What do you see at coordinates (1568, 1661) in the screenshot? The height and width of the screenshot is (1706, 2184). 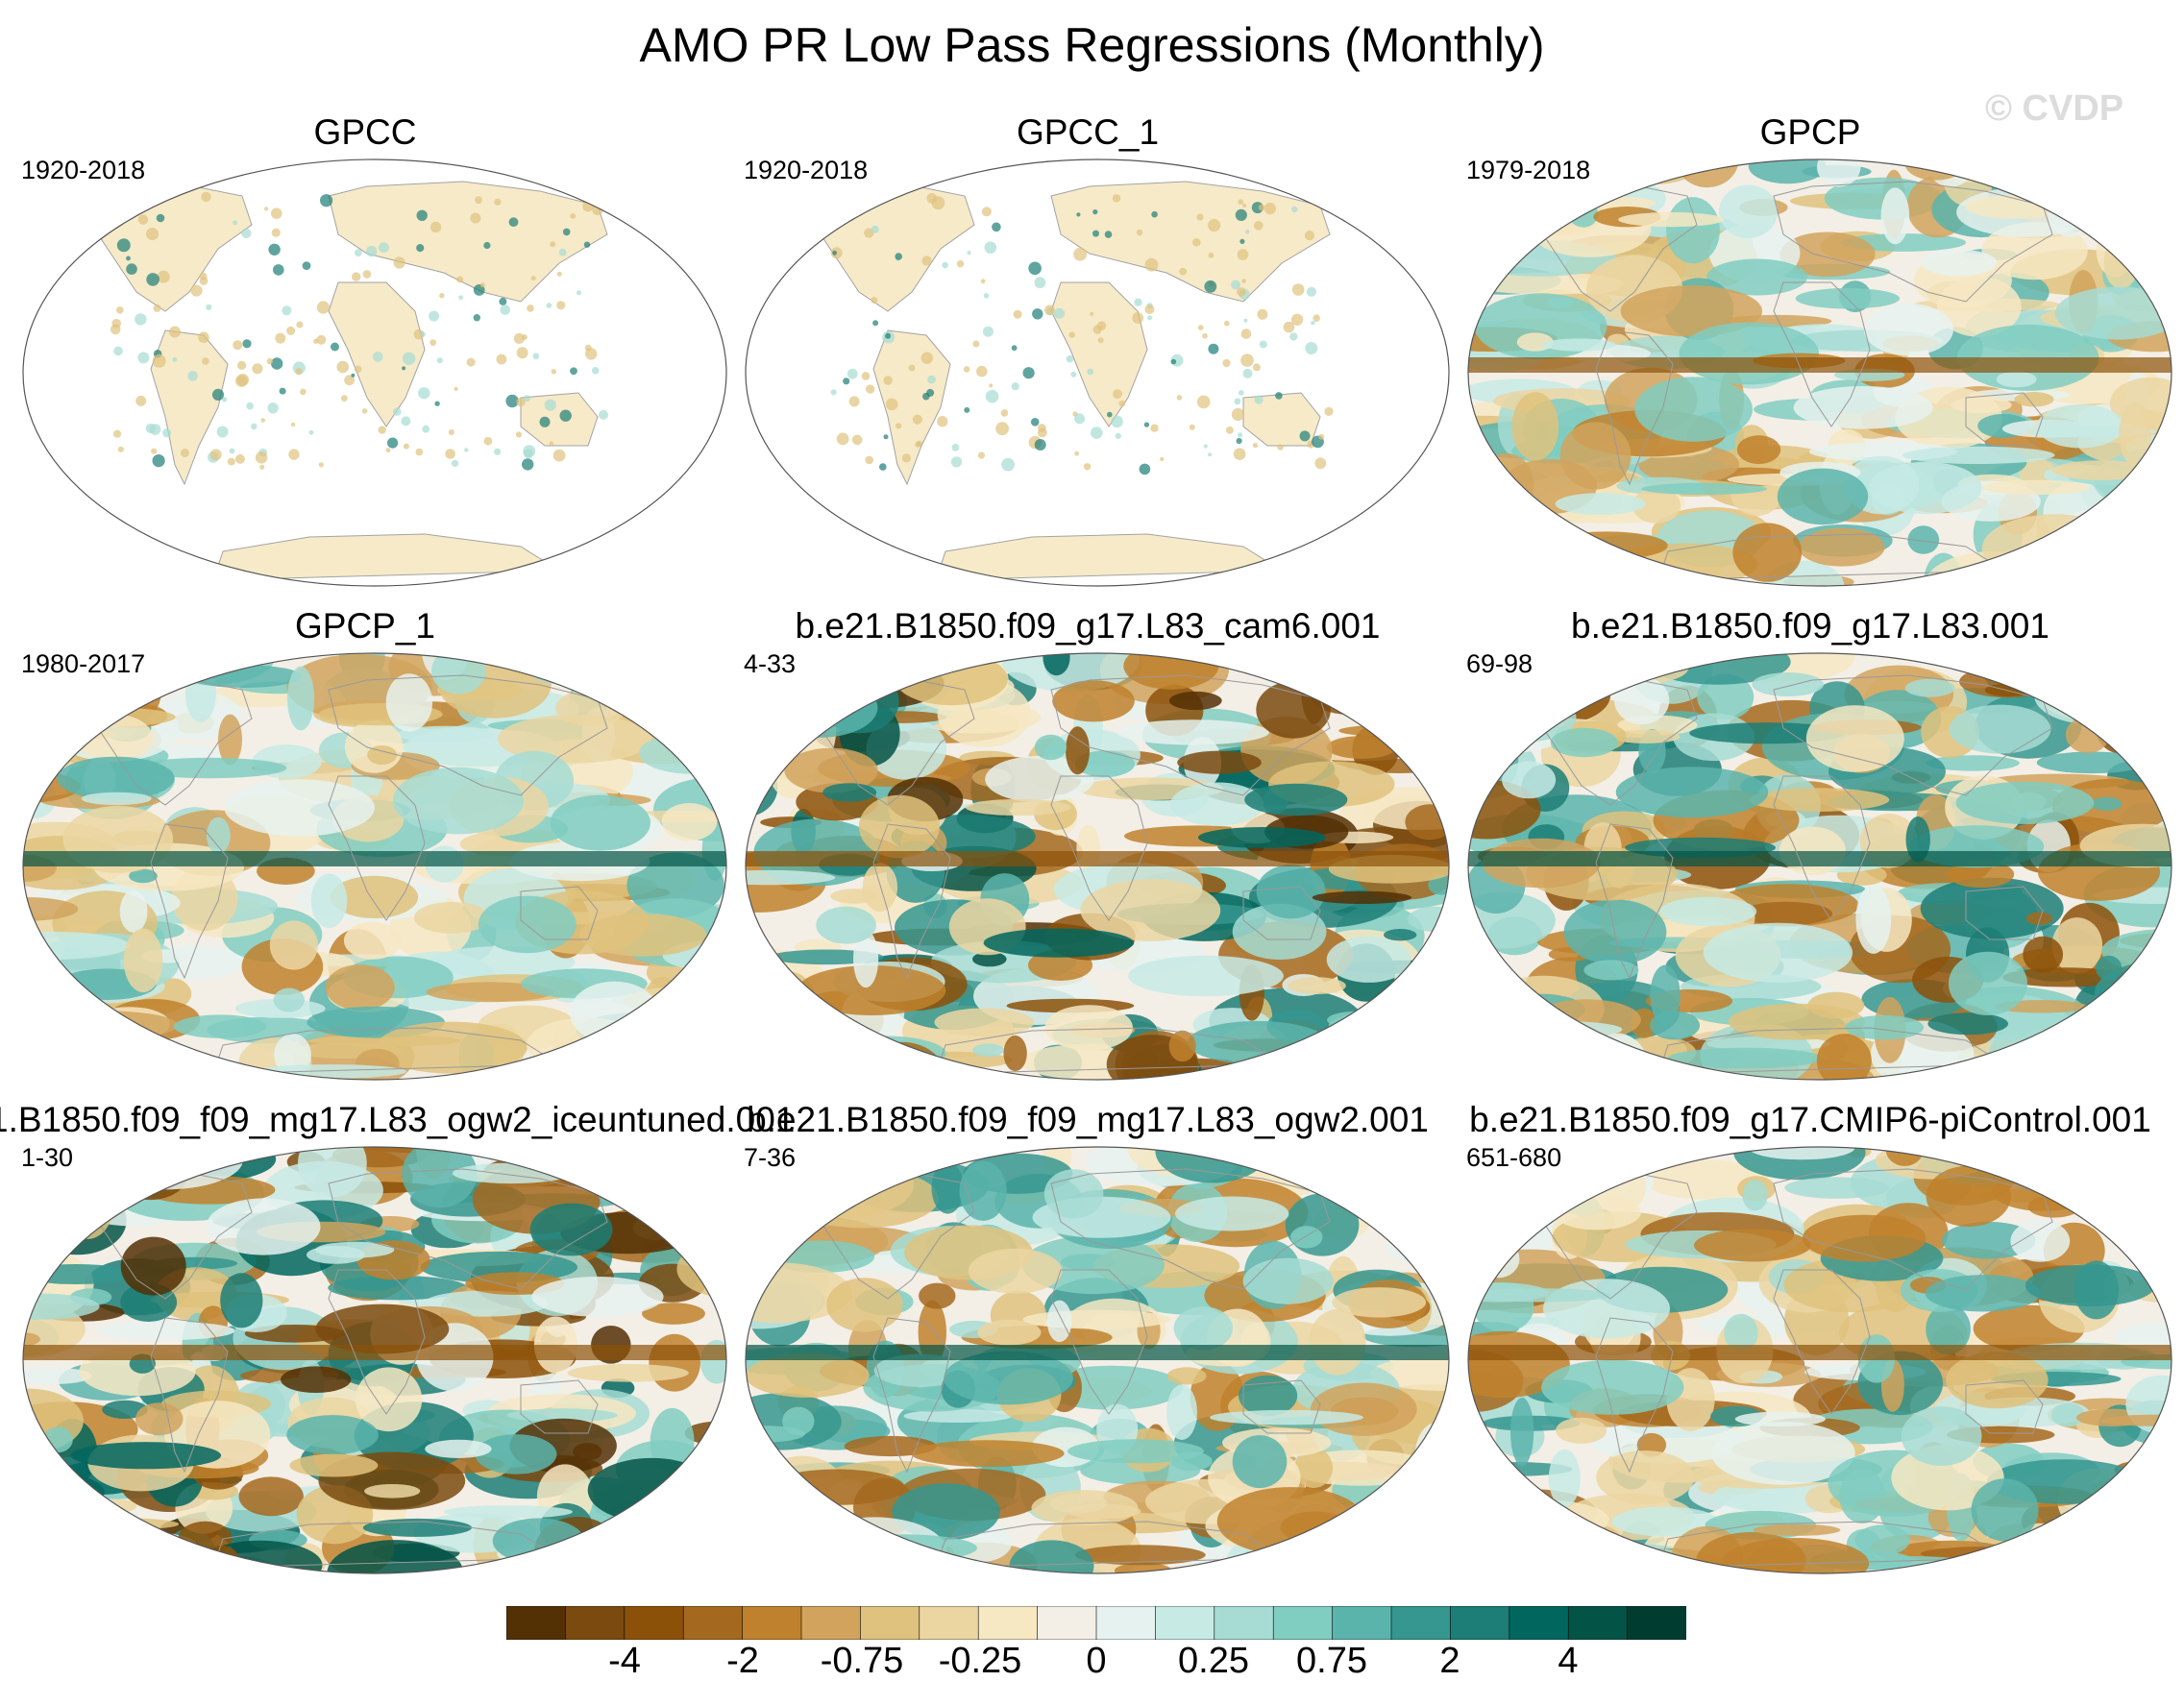 I see `colorbar-tick-label: 4` at bounding box center [1568, 1661].